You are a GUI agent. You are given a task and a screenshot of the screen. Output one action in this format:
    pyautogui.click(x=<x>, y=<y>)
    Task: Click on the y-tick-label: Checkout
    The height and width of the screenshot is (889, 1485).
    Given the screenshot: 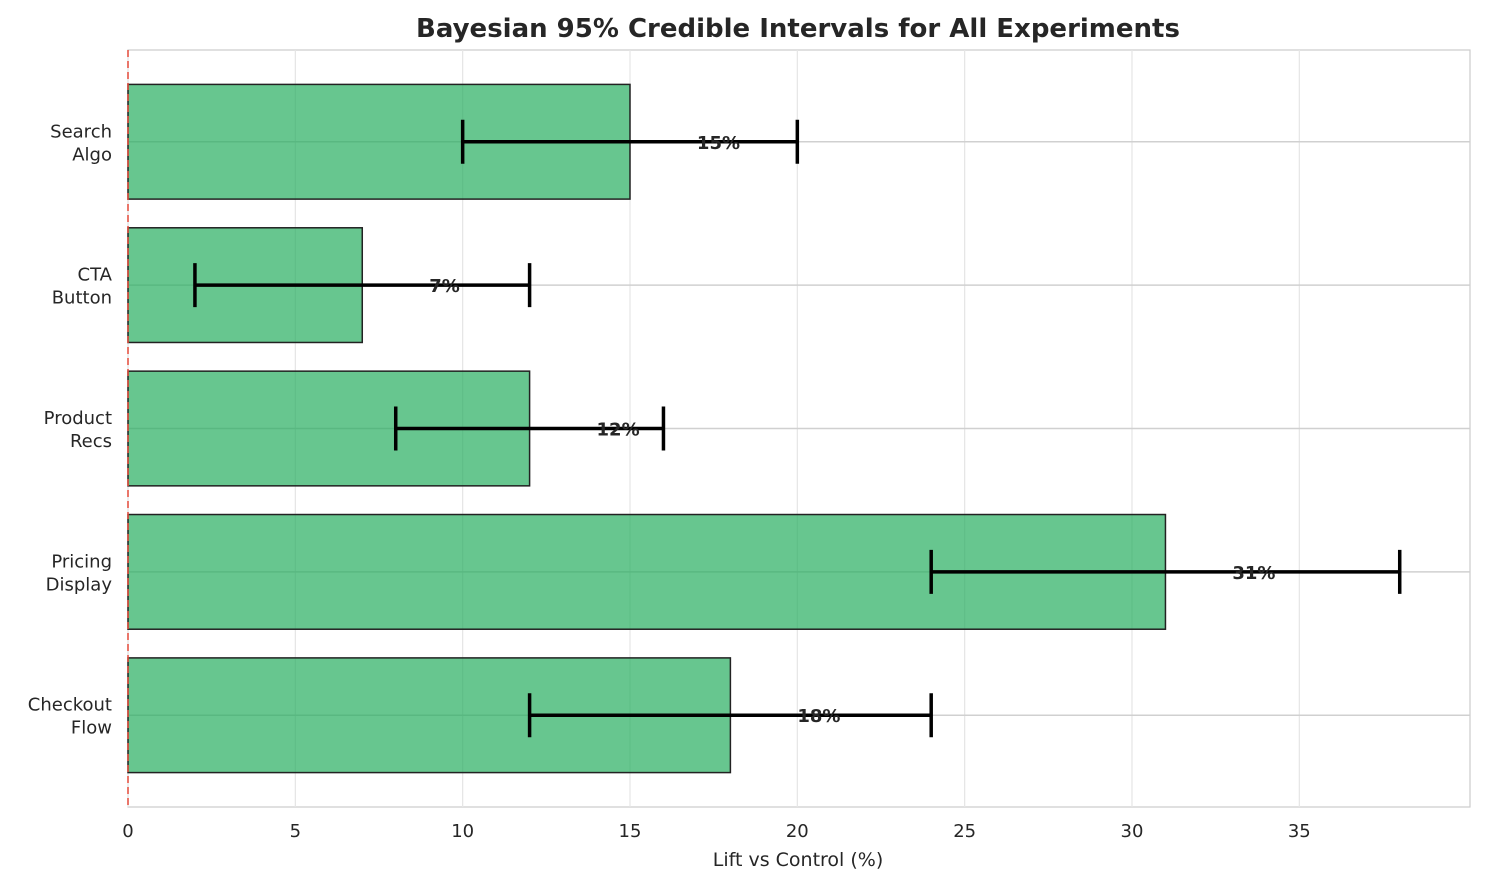 What is the action you would take?
    pyautogui.click(x=70, y=705)
    